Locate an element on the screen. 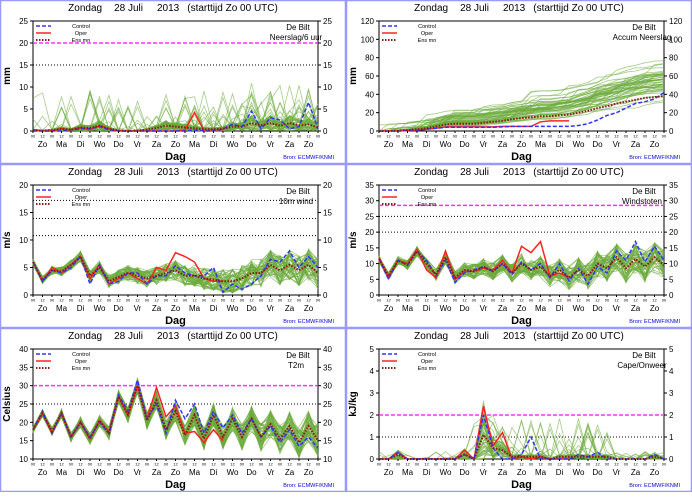  legend-label-control: Control is located at coordinates (427, 27).